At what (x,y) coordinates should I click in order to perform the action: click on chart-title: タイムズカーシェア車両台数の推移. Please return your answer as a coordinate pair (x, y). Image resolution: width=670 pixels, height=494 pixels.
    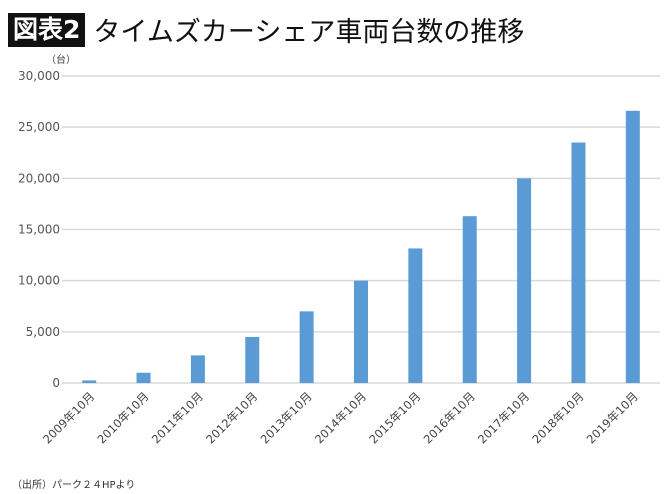
    Looking at the image, I should click on (309, 32).